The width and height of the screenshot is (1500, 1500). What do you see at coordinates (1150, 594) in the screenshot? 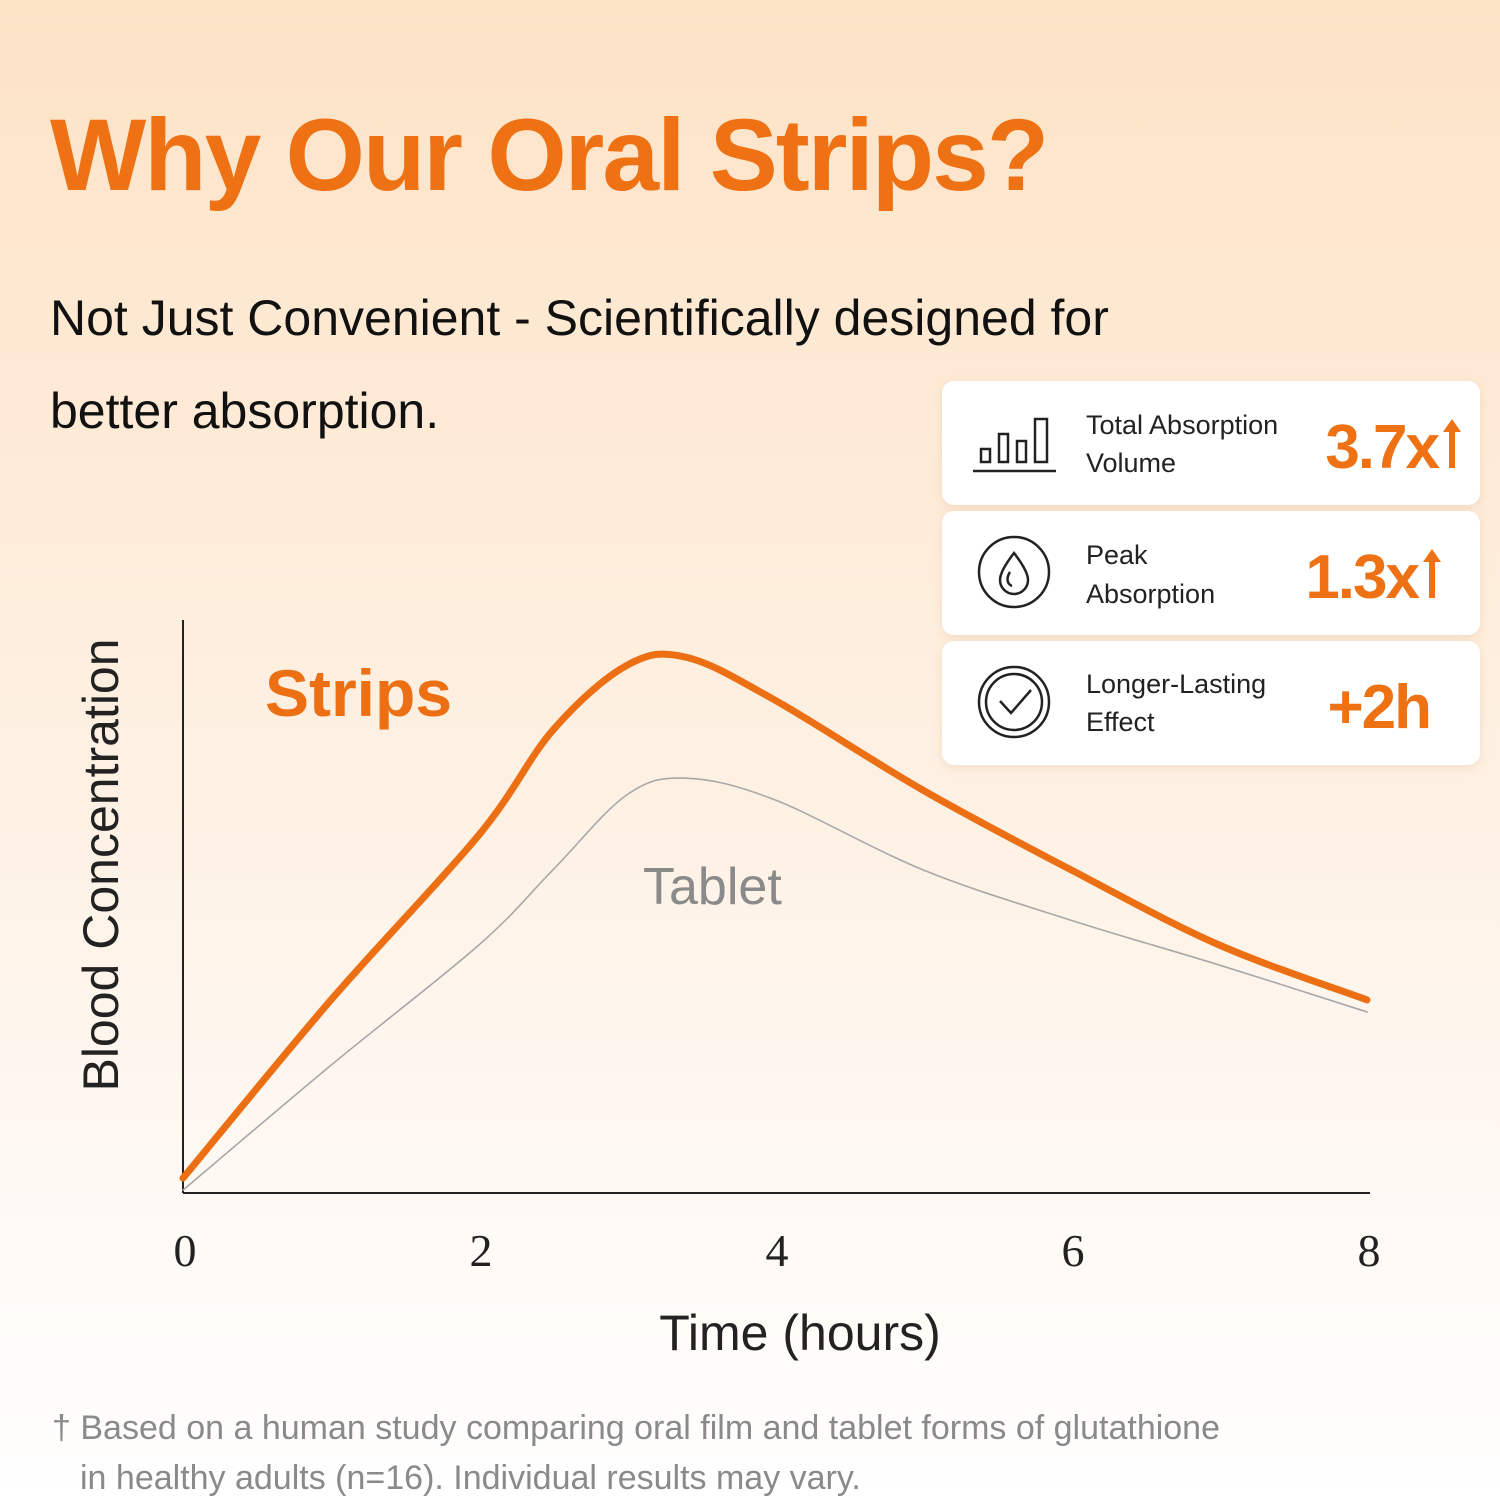
I see `card-label: Absorption` at bounding box center [1150, 594].